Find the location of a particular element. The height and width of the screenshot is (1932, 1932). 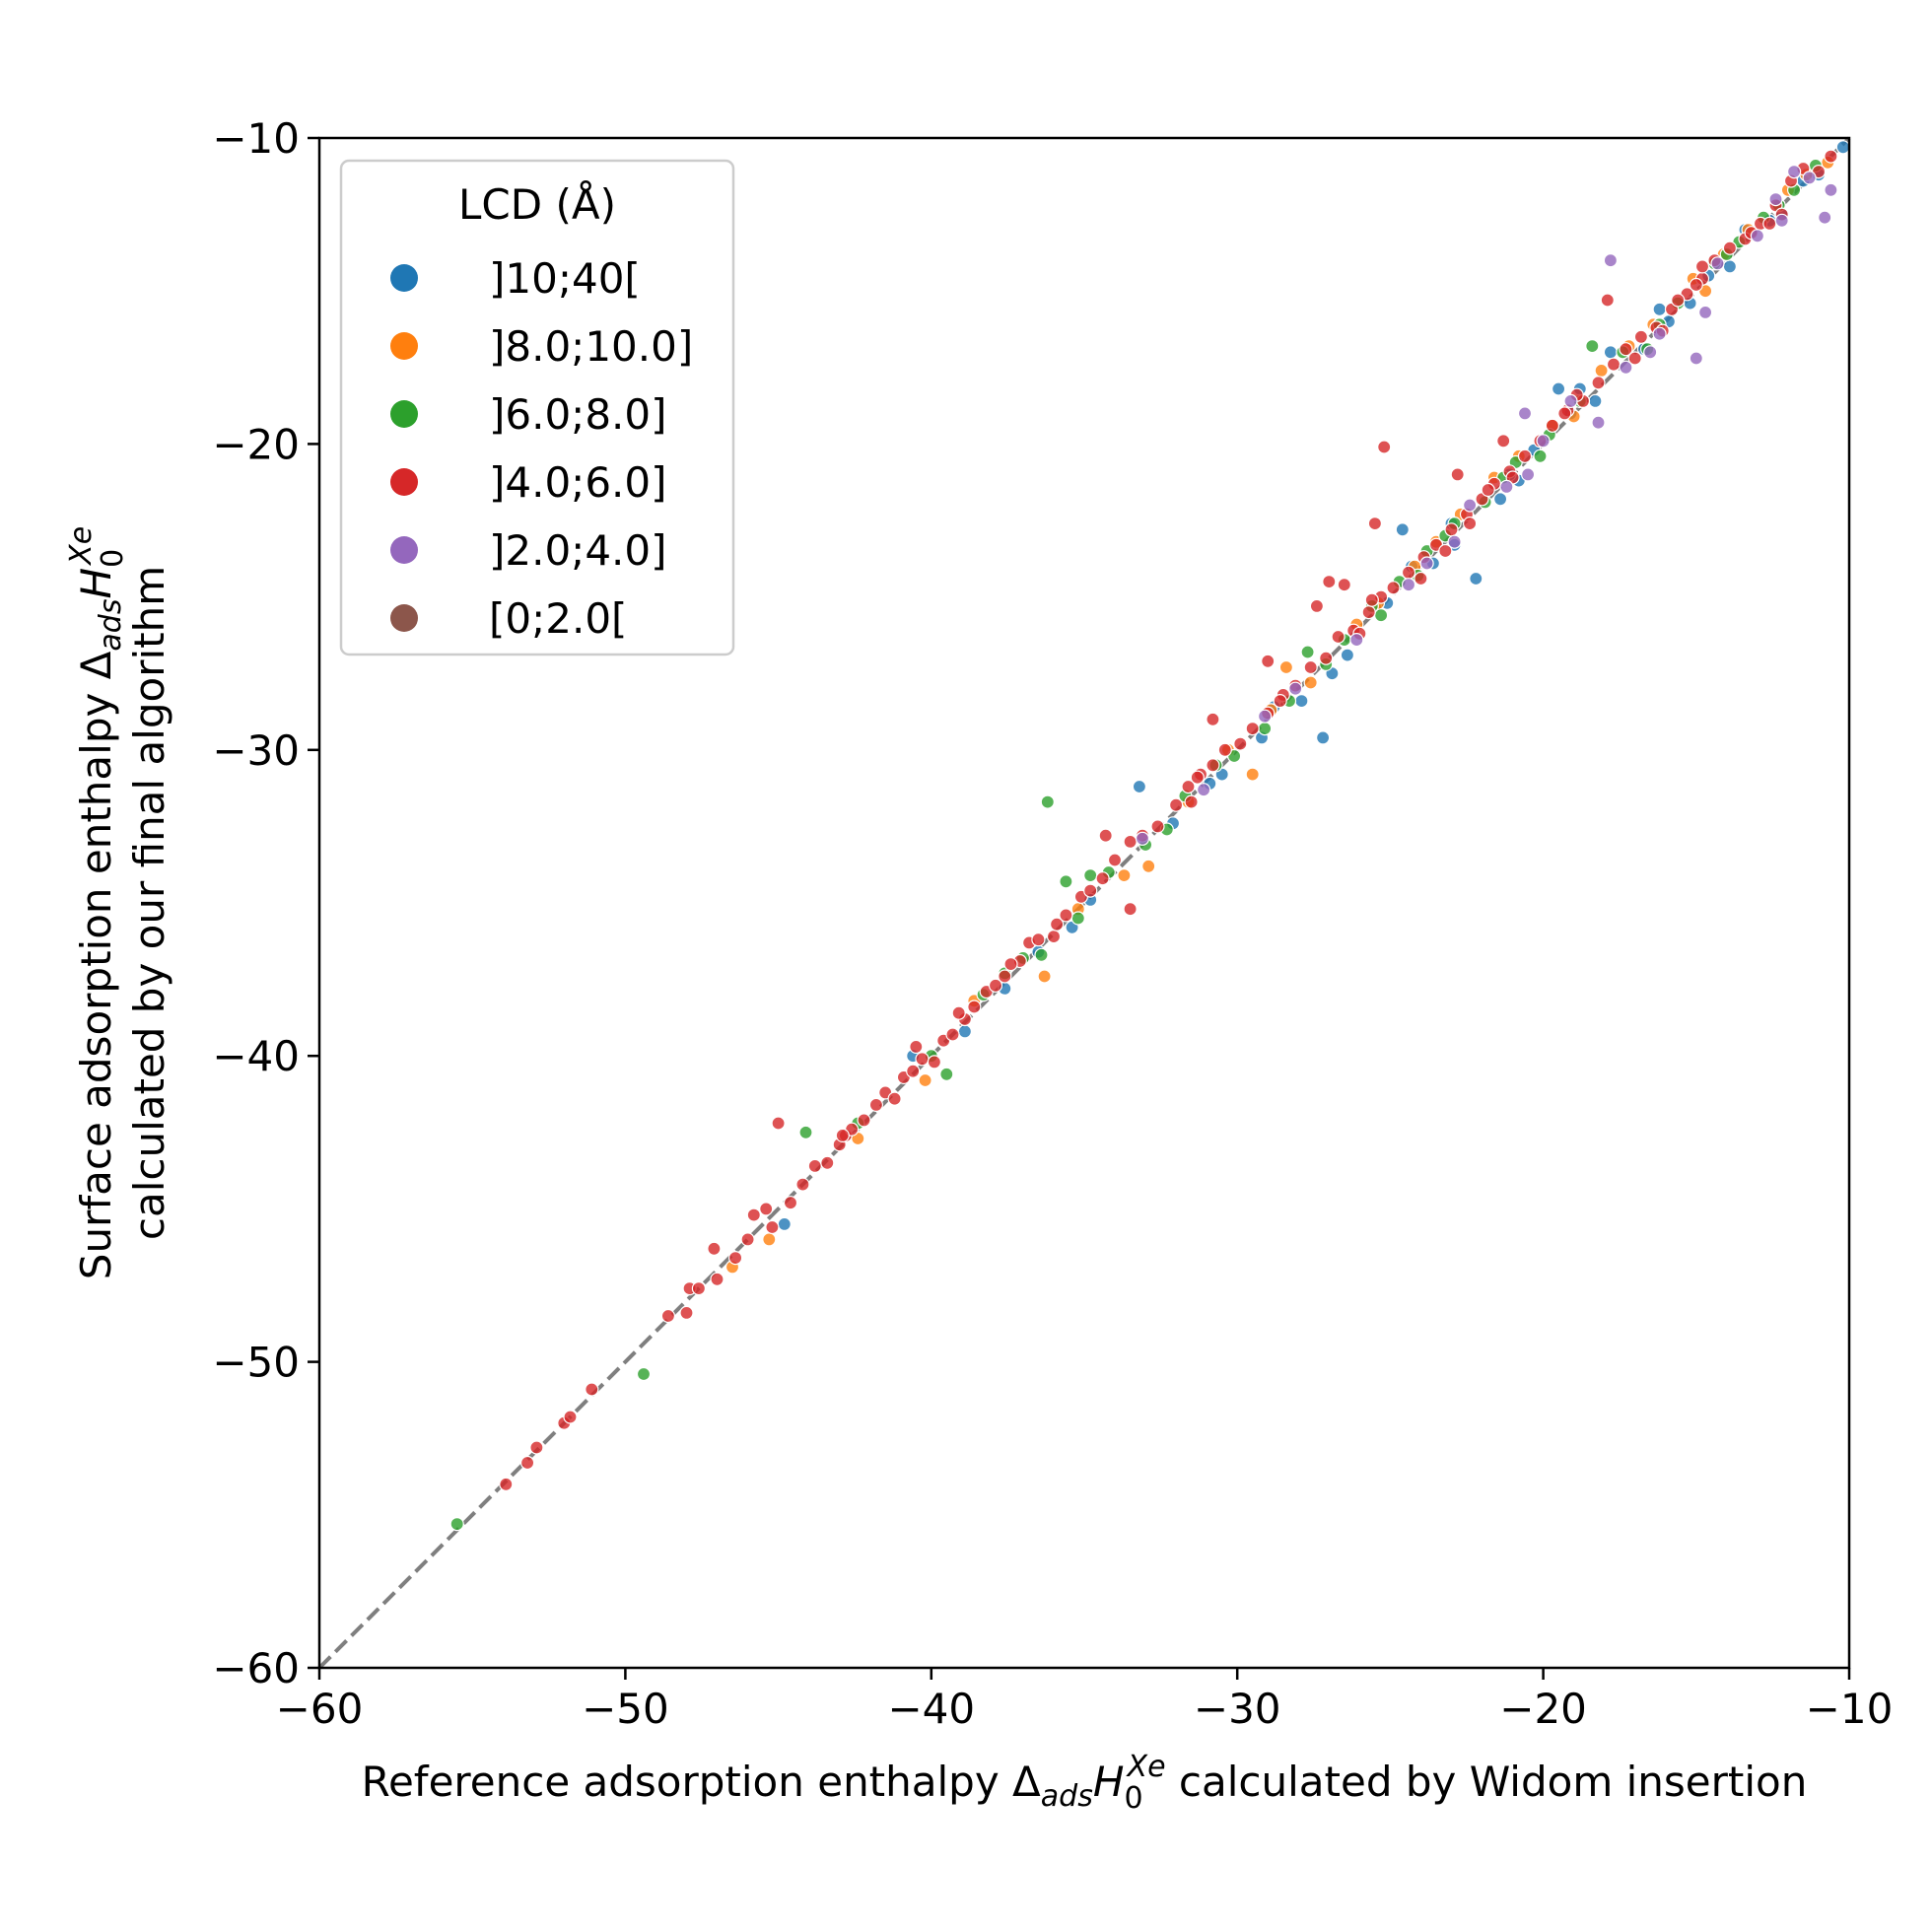

legend-label: ]6.0;8.0] is located at coordinates (578, 415).